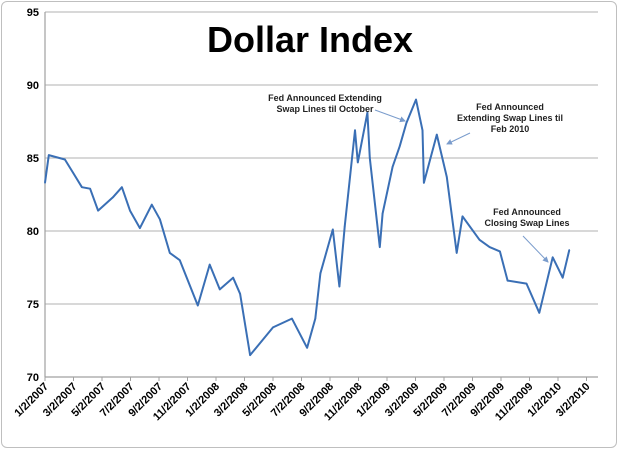 Image resolution: width=620 pixels, height=451 pixels. I want to click on annotation-line: Feb 2010, so click(510, 129).